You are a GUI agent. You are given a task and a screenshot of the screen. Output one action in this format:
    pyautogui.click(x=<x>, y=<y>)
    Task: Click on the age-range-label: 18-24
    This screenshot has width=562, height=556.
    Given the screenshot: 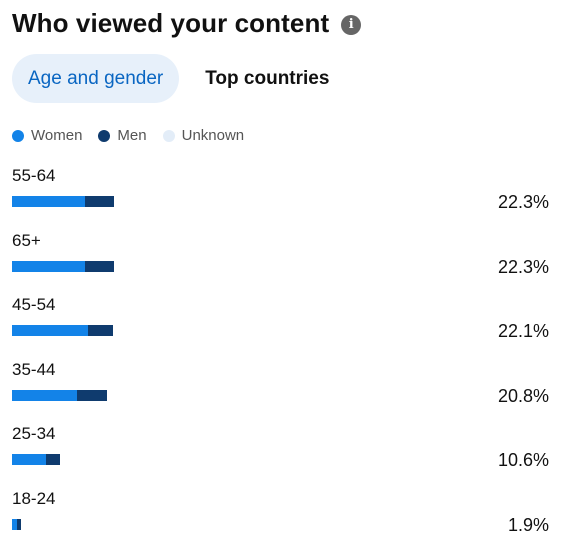 What is the action you would take?
    pyautogui.click(x=34, y=498)
    